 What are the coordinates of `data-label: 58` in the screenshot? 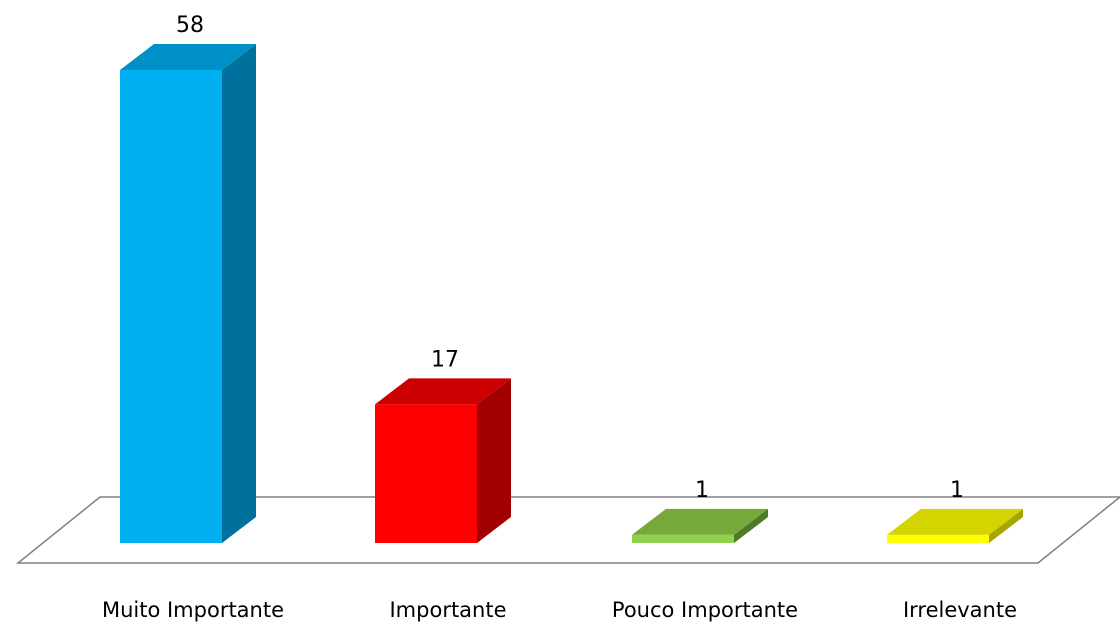 It's located at (190, 25).